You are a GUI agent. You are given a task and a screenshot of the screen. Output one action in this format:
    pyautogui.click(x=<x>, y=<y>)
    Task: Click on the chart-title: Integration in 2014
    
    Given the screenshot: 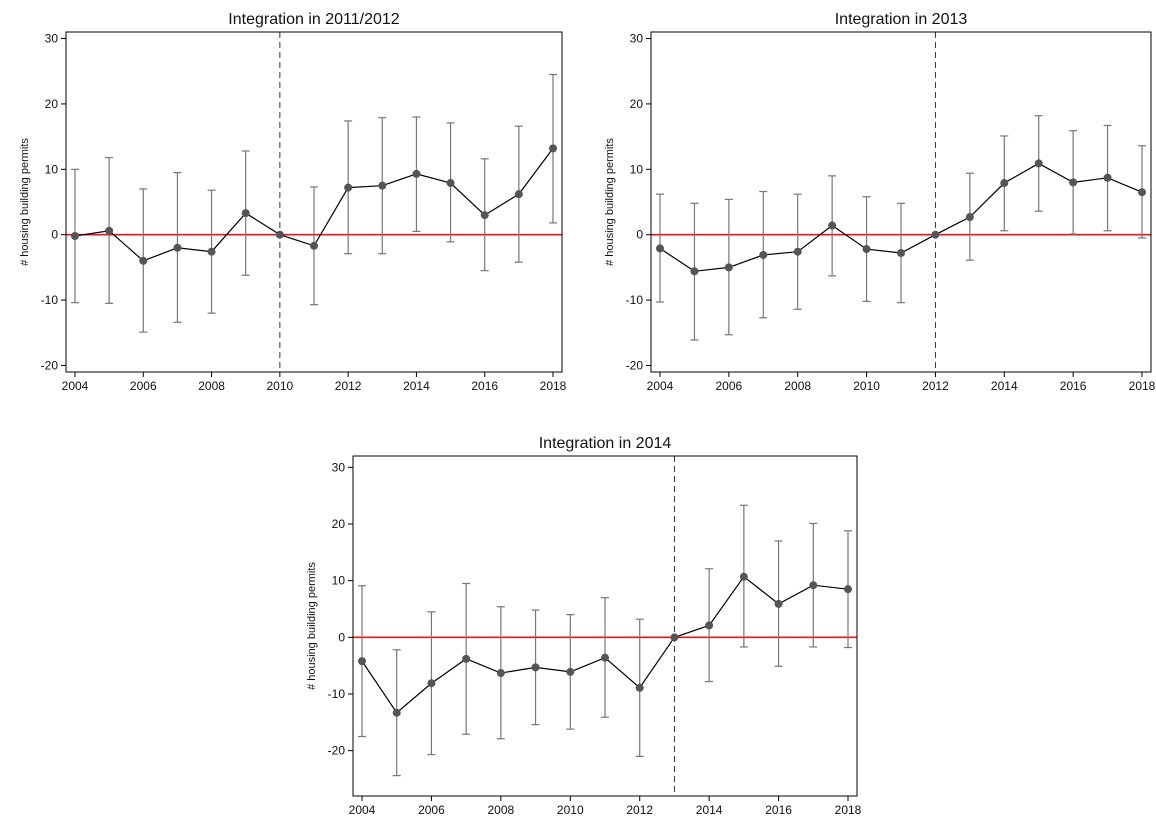 What is the action you would take?
    pyautogui.click(x=605, y=443)
    